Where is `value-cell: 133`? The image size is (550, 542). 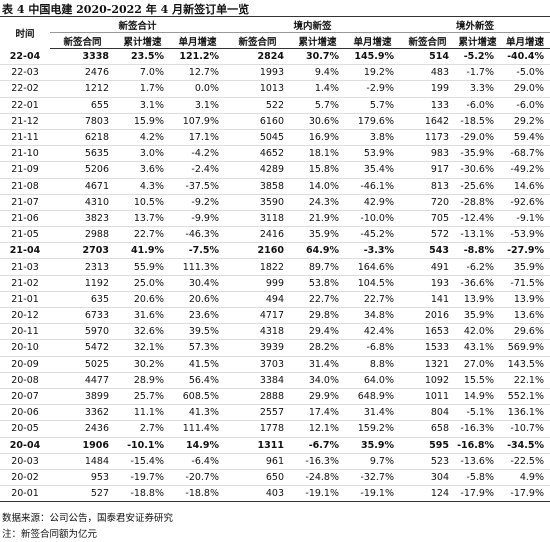
value-cell: 133 is located at coordinates (427, 105).